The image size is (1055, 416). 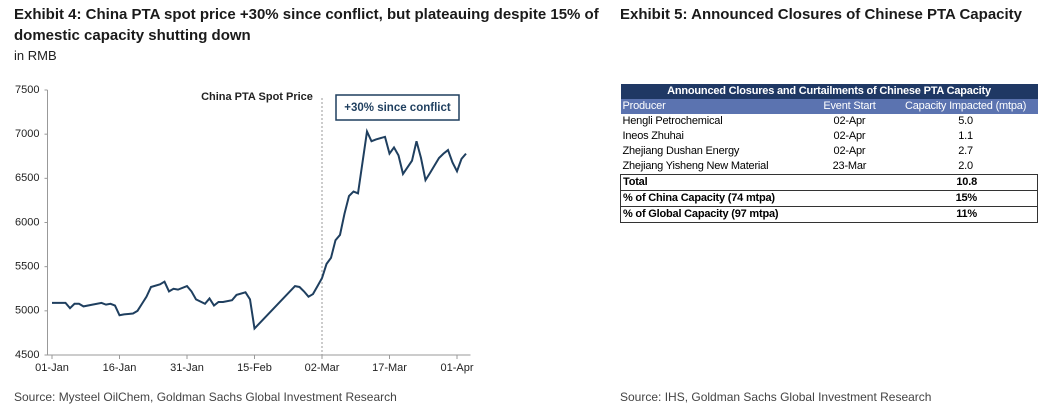 What do you see at coordinates (829, 214) in the screenshot?
I see `summary-row: % of Global Capacity (97 mtpa) 11%` at bounding box center [829, 214].